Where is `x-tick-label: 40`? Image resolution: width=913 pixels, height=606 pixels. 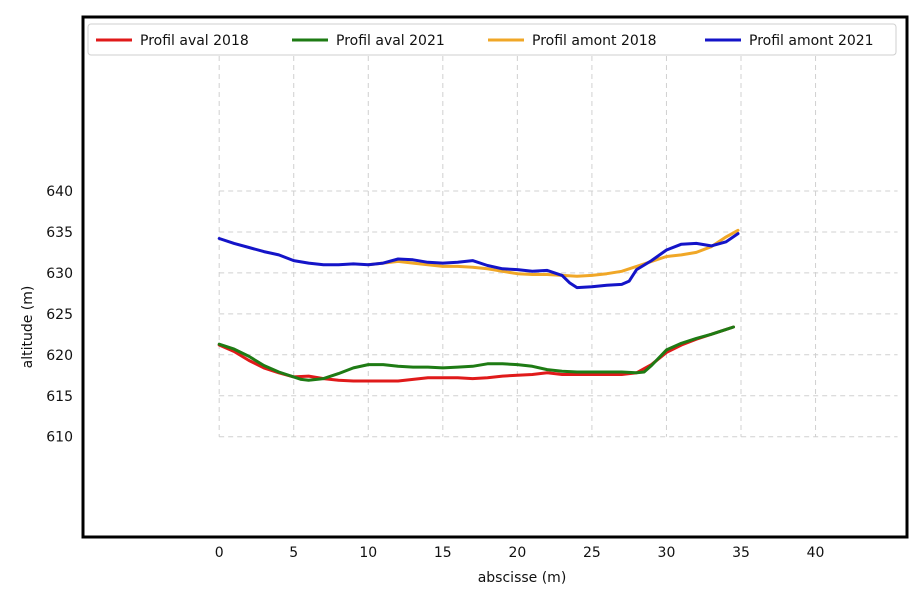 x-tick-label: 40 is located at coordinates (816, 553).